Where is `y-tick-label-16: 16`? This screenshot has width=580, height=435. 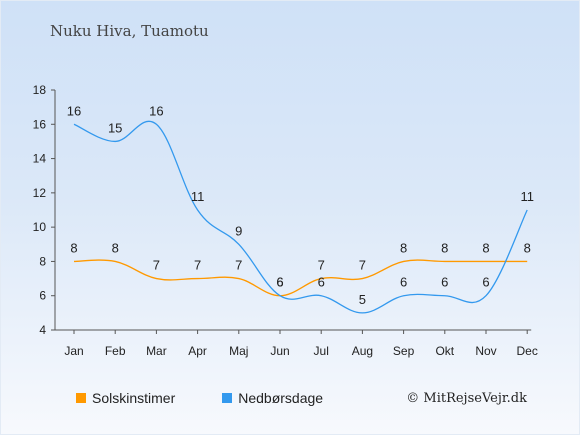
y-tick-label-16: 16 is located at coordinates (40, 124).